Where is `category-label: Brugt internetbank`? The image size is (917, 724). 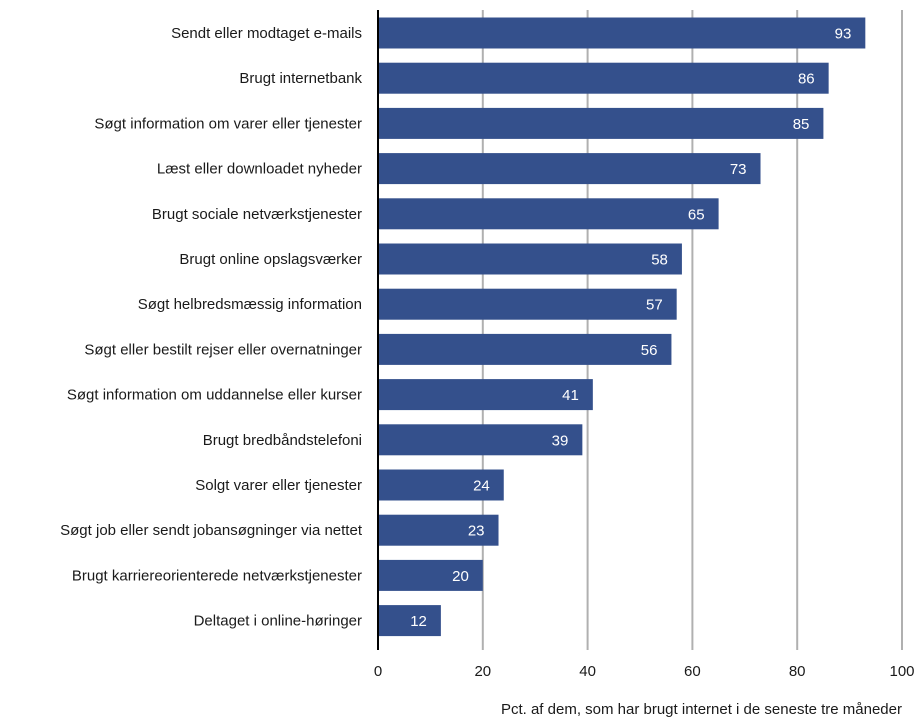
category-label: Brugt internetbank is located at coordinates (300, 78).